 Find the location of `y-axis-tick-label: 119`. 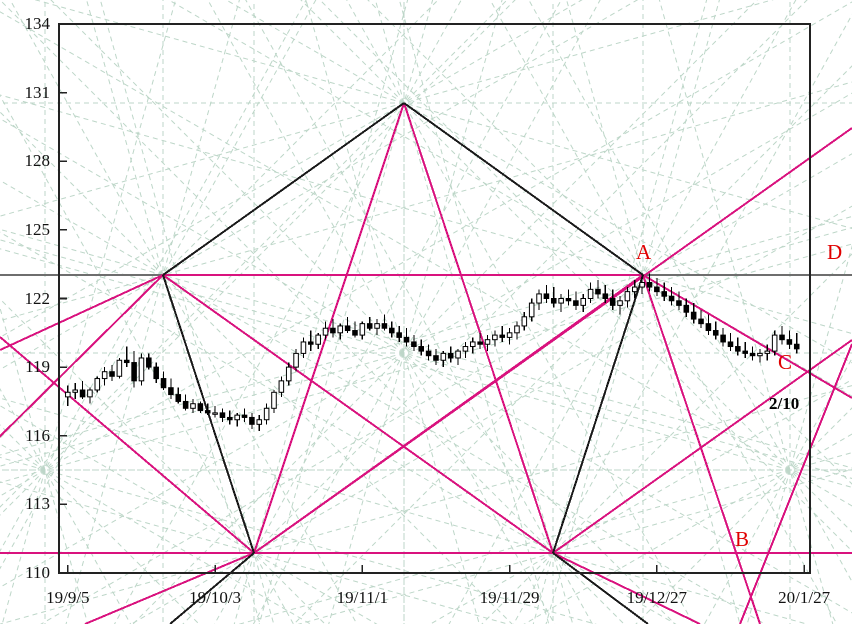

y-axis-tick-label: 119 is located at coordinates (37, 367).